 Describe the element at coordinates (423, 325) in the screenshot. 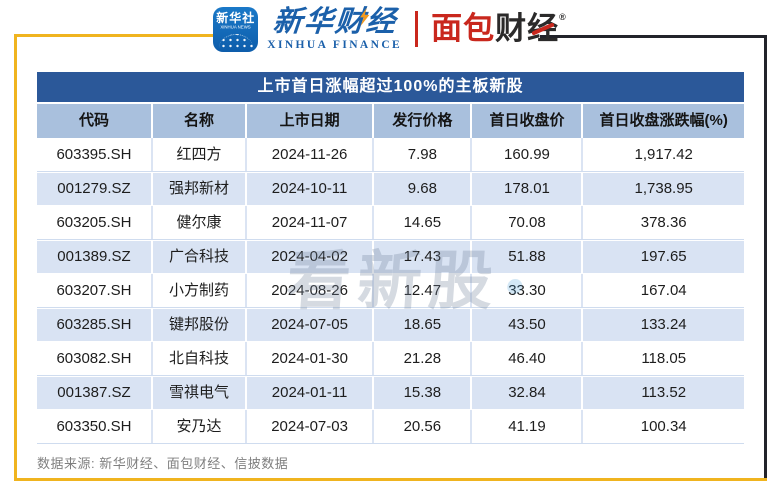

I see `table-cell: 18.65` at that location.